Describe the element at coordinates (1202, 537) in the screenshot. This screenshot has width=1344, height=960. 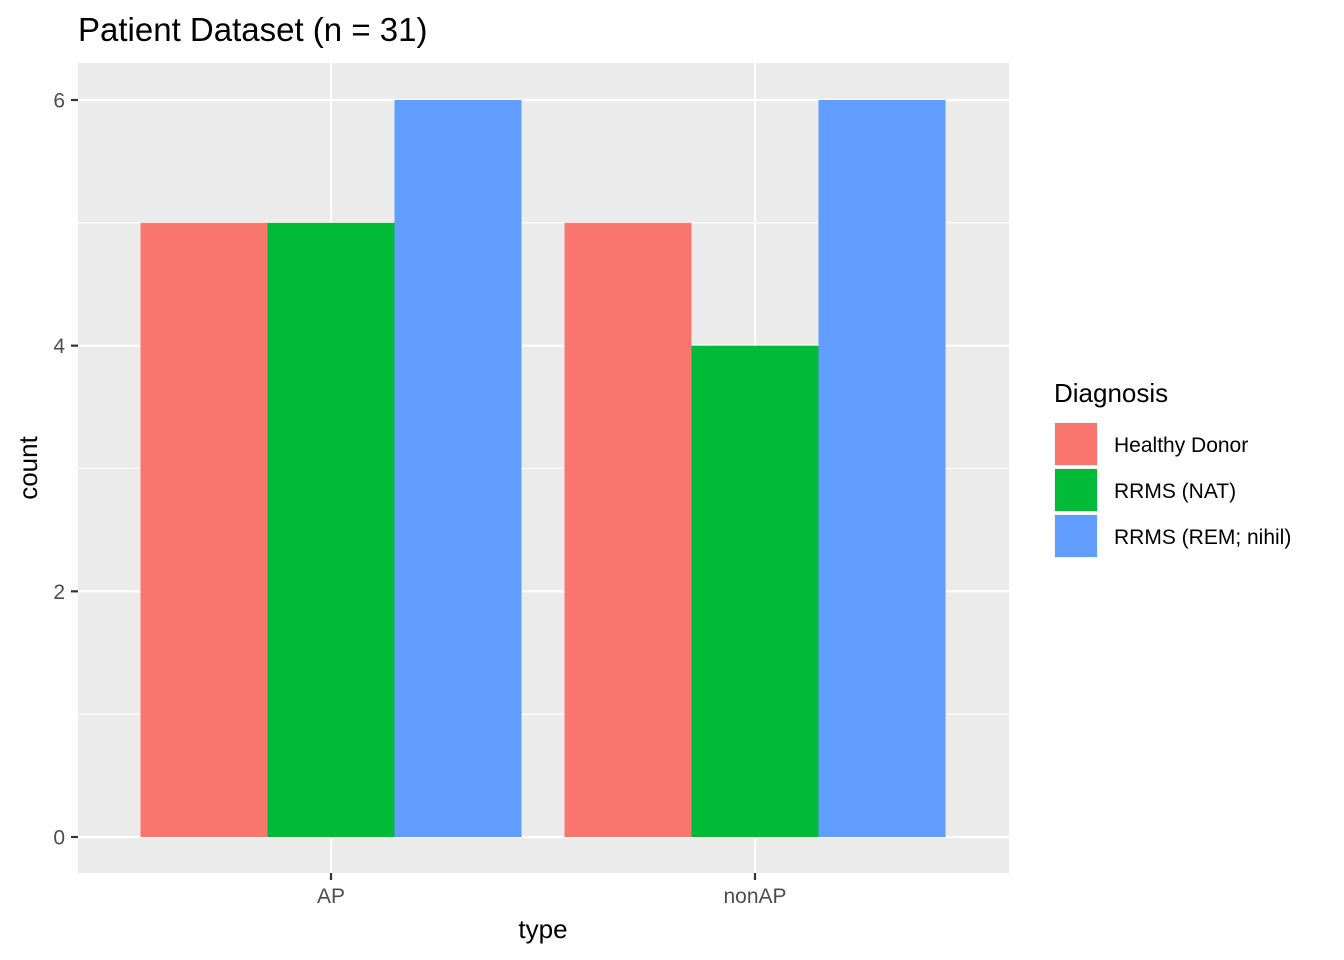
I see `legend-label: RRMS (REM; nihil)` at that location.